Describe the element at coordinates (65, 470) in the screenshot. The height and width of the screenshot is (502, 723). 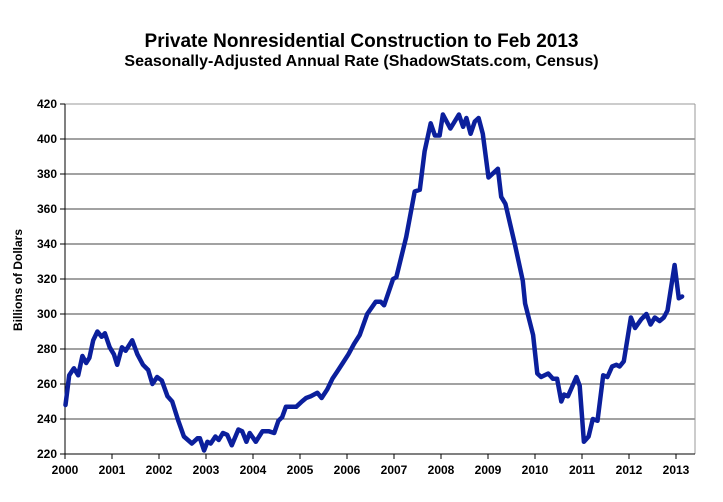
I see `x-tick-label: 2000` at that location.